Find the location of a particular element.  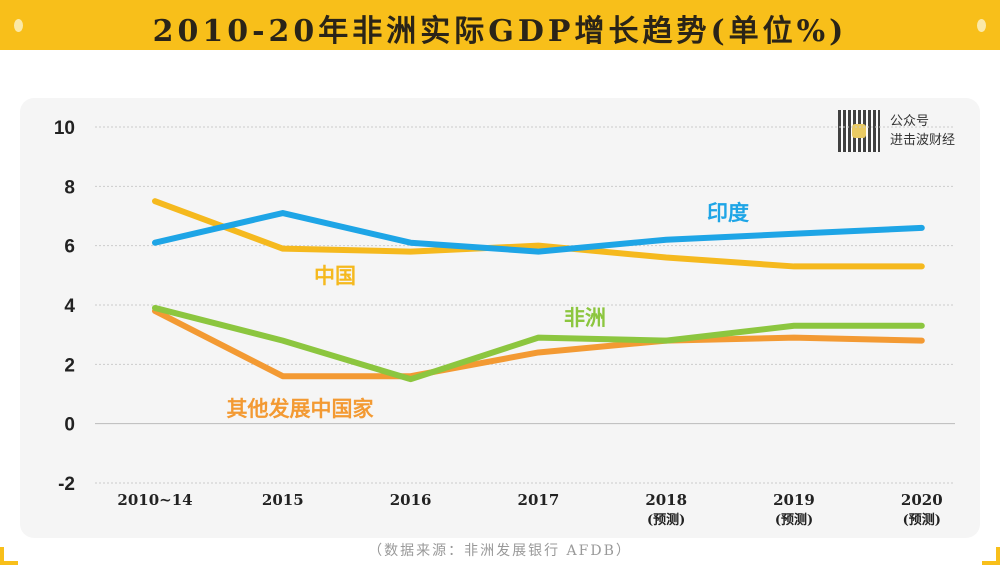

y-tick-label: 0 is located at coordinates (69, 425).